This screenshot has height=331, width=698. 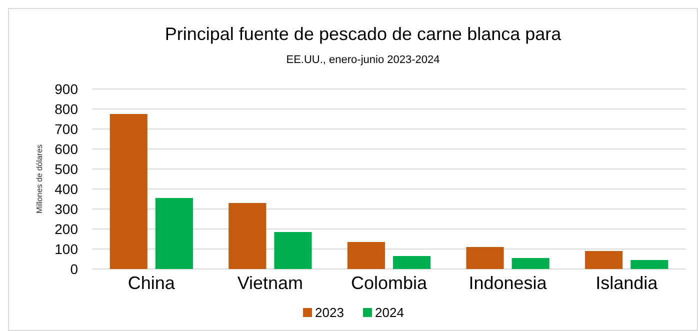 What do you see at coordinates (66, 88) in the screenshot?
I see `y-tick-label: 900` at bounding box center [66, 88].